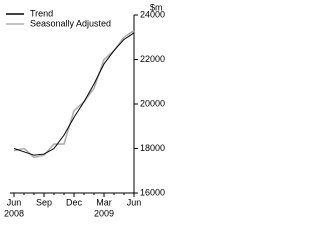  Describe the element at coordinates (14, 213) in the screenshot. I see `x-year-label: 2008` at that location.